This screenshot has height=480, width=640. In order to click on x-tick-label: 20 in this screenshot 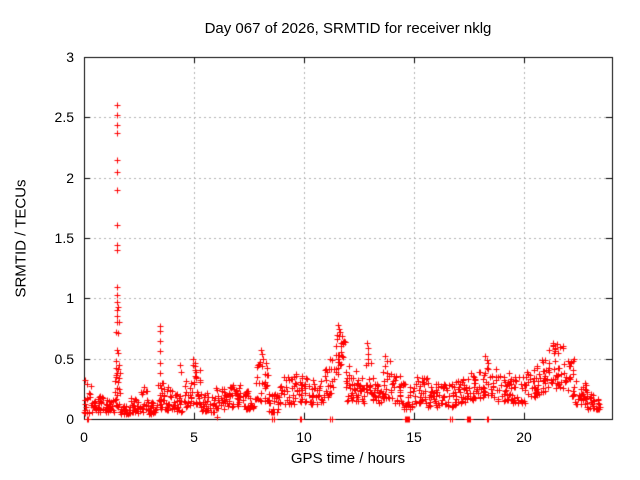, I will do `click(524, 437)`.